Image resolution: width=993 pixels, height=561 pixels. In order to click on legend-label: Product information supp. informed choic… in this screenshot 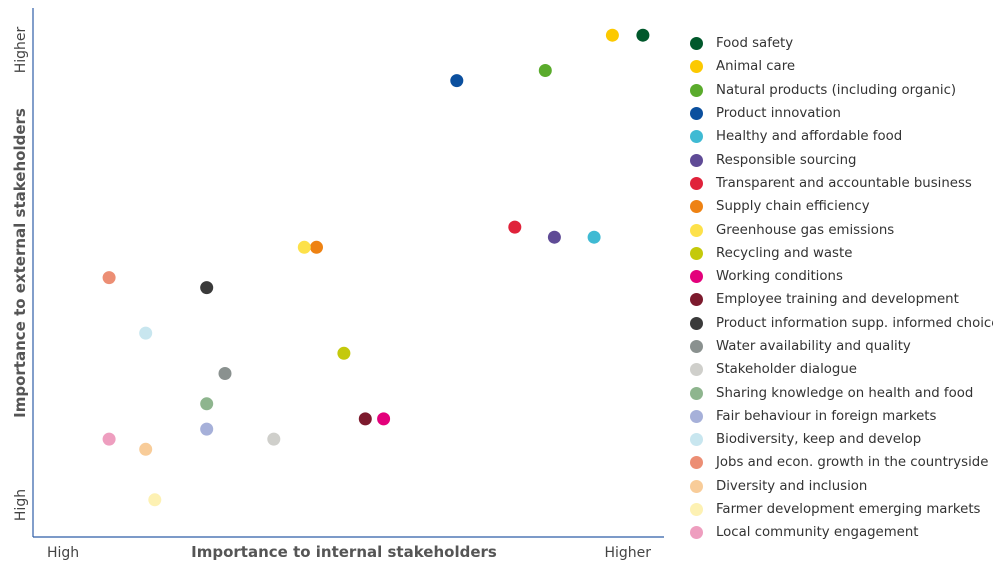, I will do `click(854, 323)`.